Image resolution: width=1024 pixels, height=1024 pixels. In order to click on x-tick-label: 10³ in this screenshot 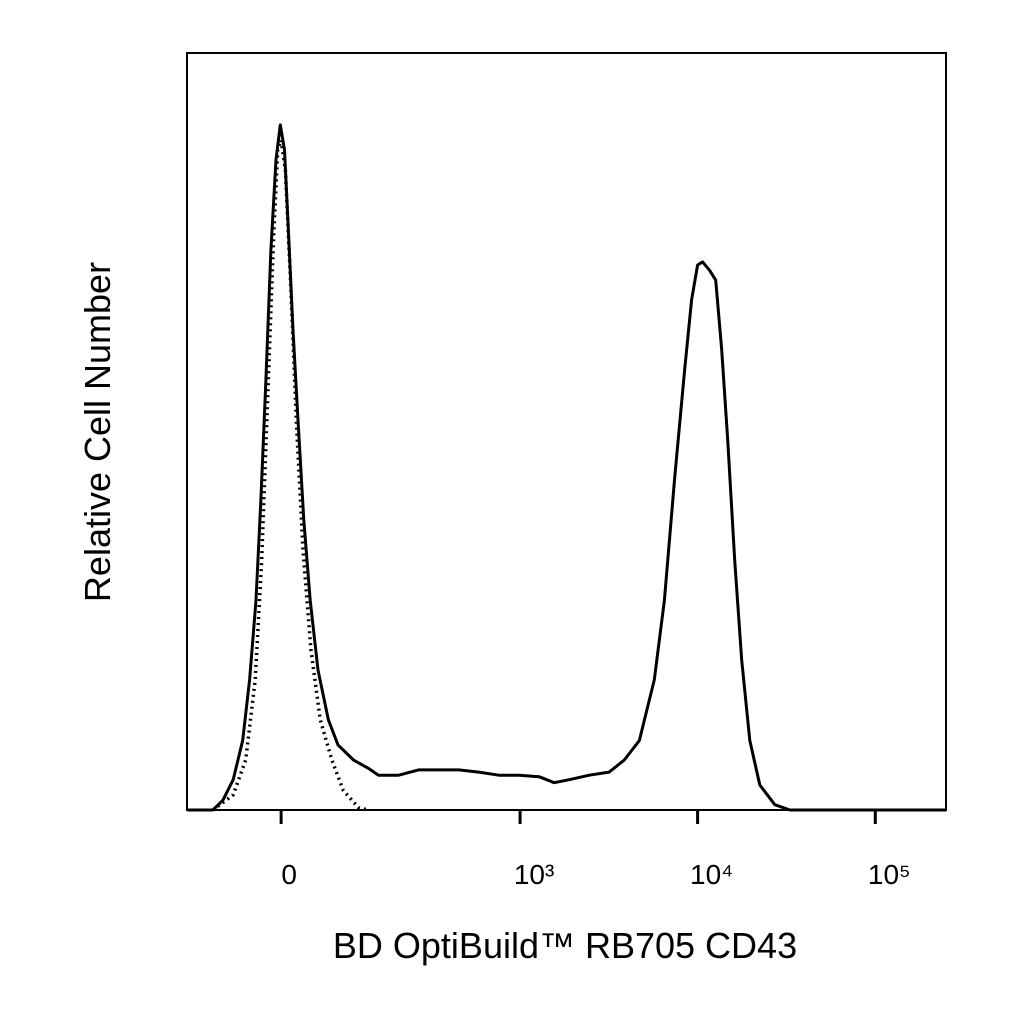, I will do `click(534, 874)`.